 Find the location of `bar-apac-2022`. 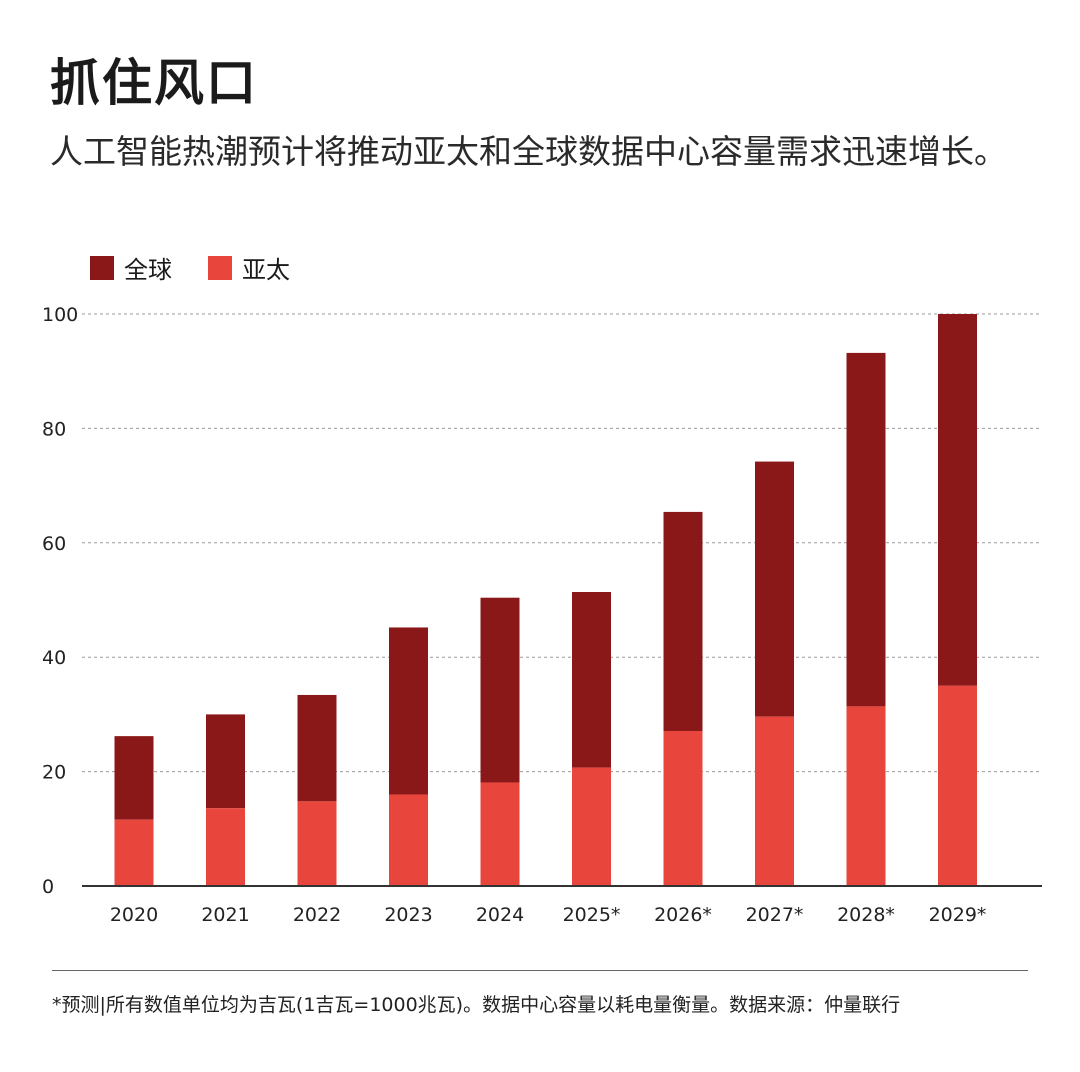

bar-apac-2022 is located at coordinates (317, 843).